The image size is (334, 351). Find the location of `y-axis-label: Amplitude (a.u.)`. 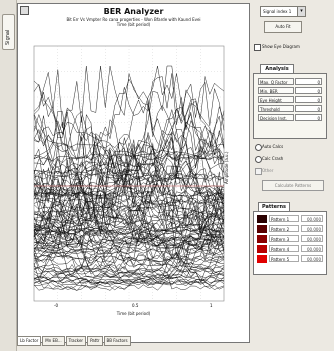

y-axis-label: Amplitude (a.u.) is located at coordinates (226, 167).